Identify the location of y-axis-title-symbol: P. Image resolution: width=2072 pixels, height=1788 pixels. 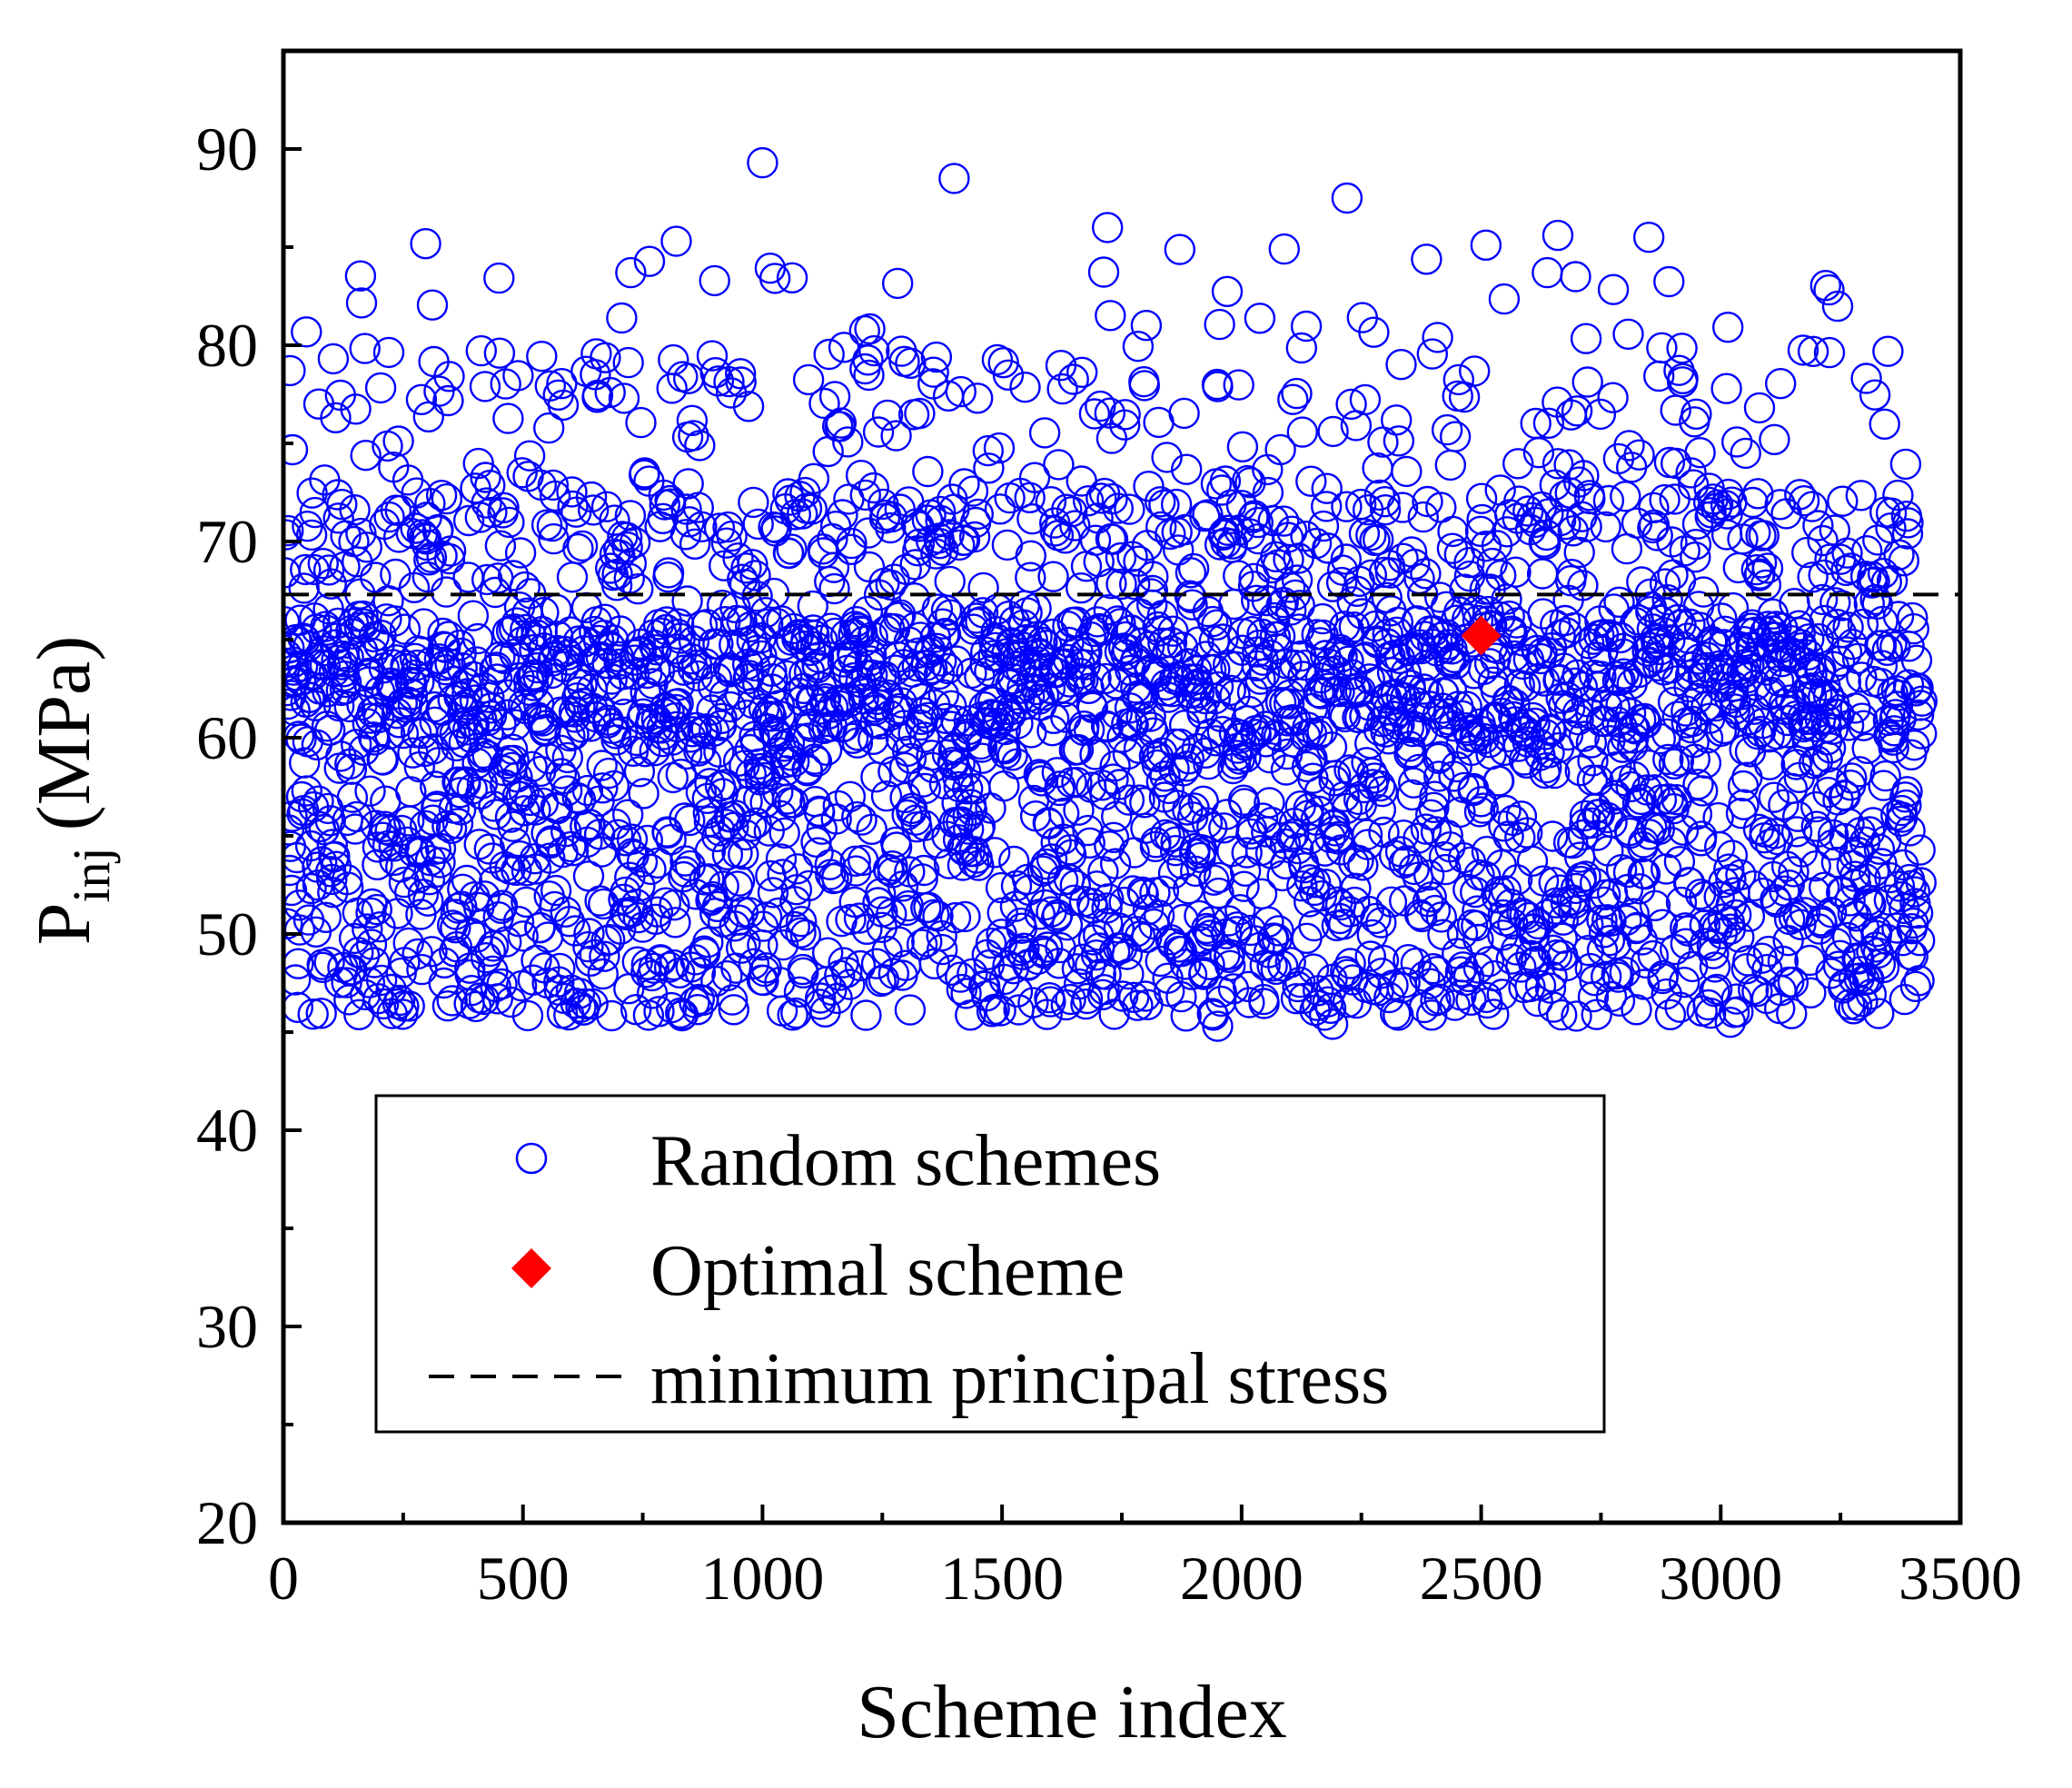
(64, 924).